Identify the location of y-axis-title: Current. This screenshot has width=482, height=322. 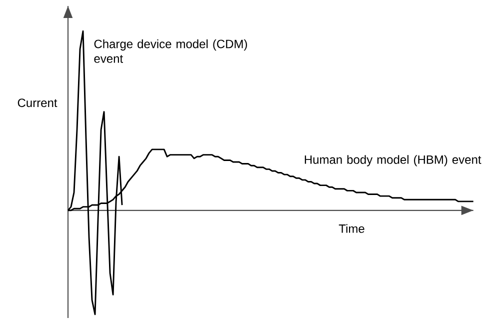
(38, 103).